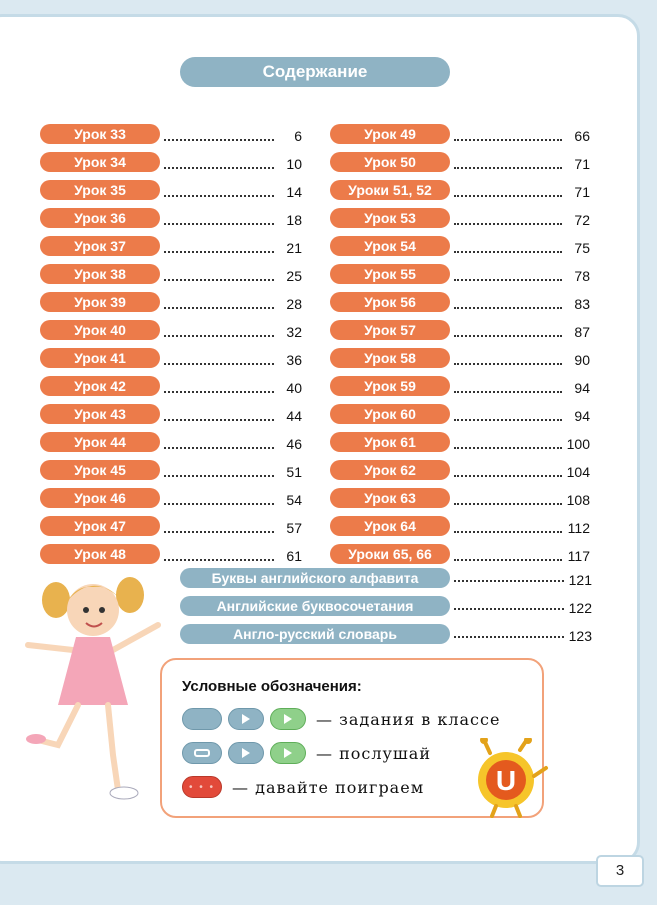  What do you see at coordinates (171, 526) in the screenshot?
I see `toc-row: Урок 47 57` at bounding box center [171, 526].